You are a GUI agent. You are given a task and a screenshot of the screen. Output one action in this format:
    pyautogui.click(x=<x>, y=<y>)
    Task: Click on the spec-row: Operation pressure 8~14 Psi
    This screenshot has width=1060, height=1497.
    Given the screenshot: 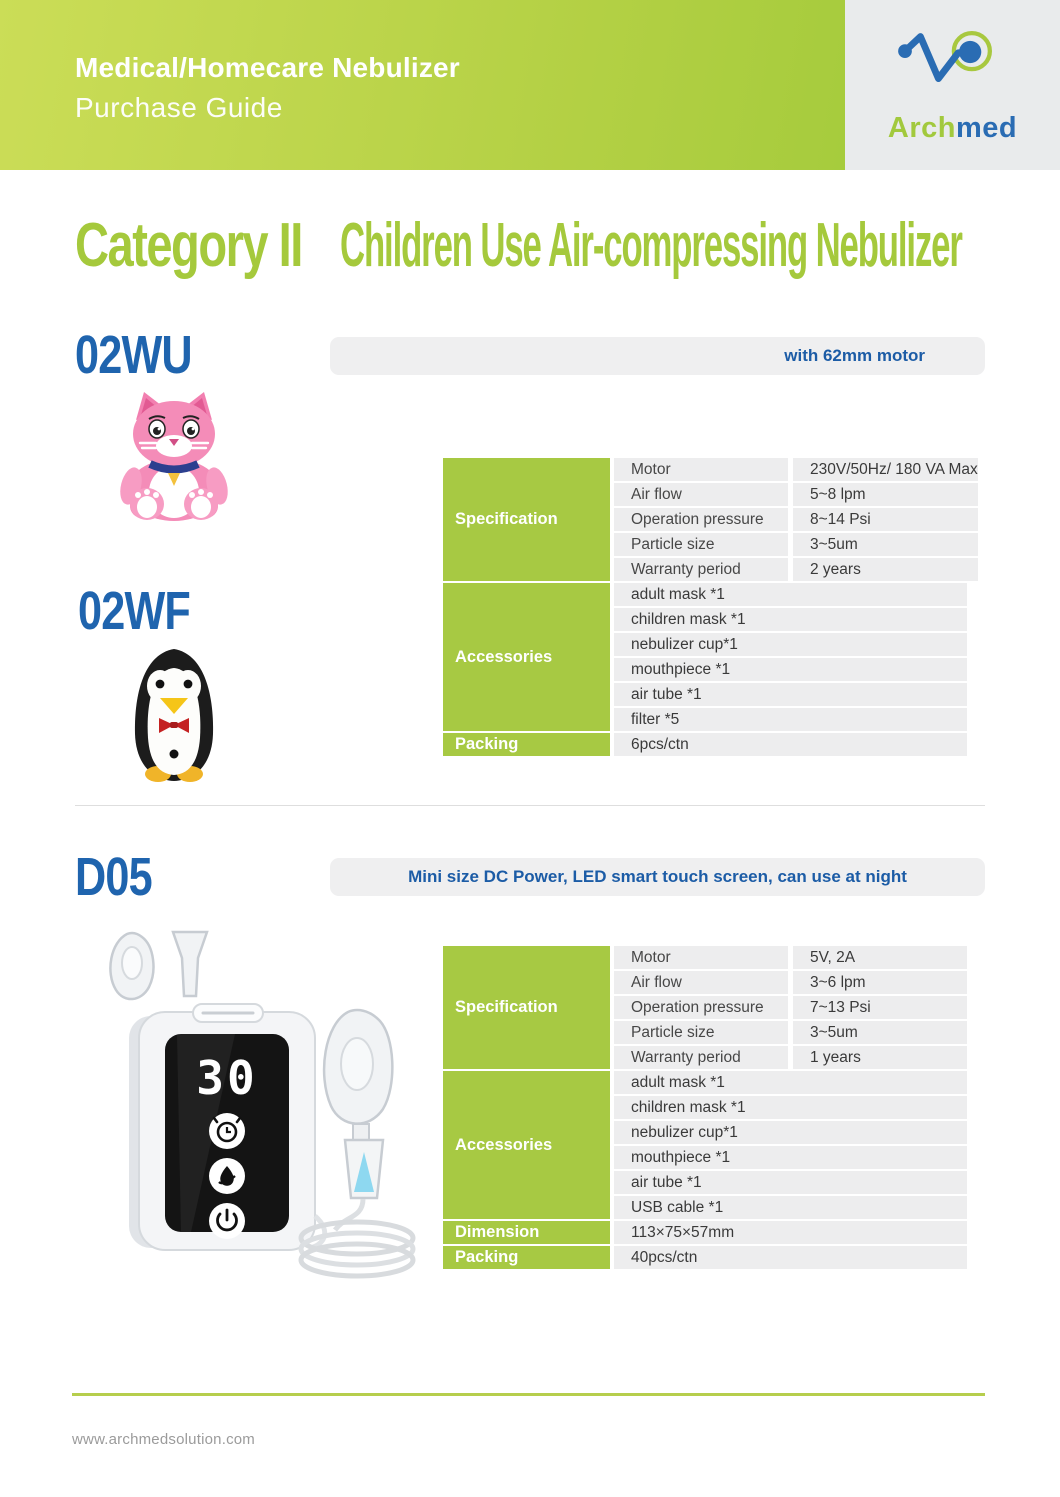 What is the action you would take?
    pyautogui.click(x=796, y=519)
    